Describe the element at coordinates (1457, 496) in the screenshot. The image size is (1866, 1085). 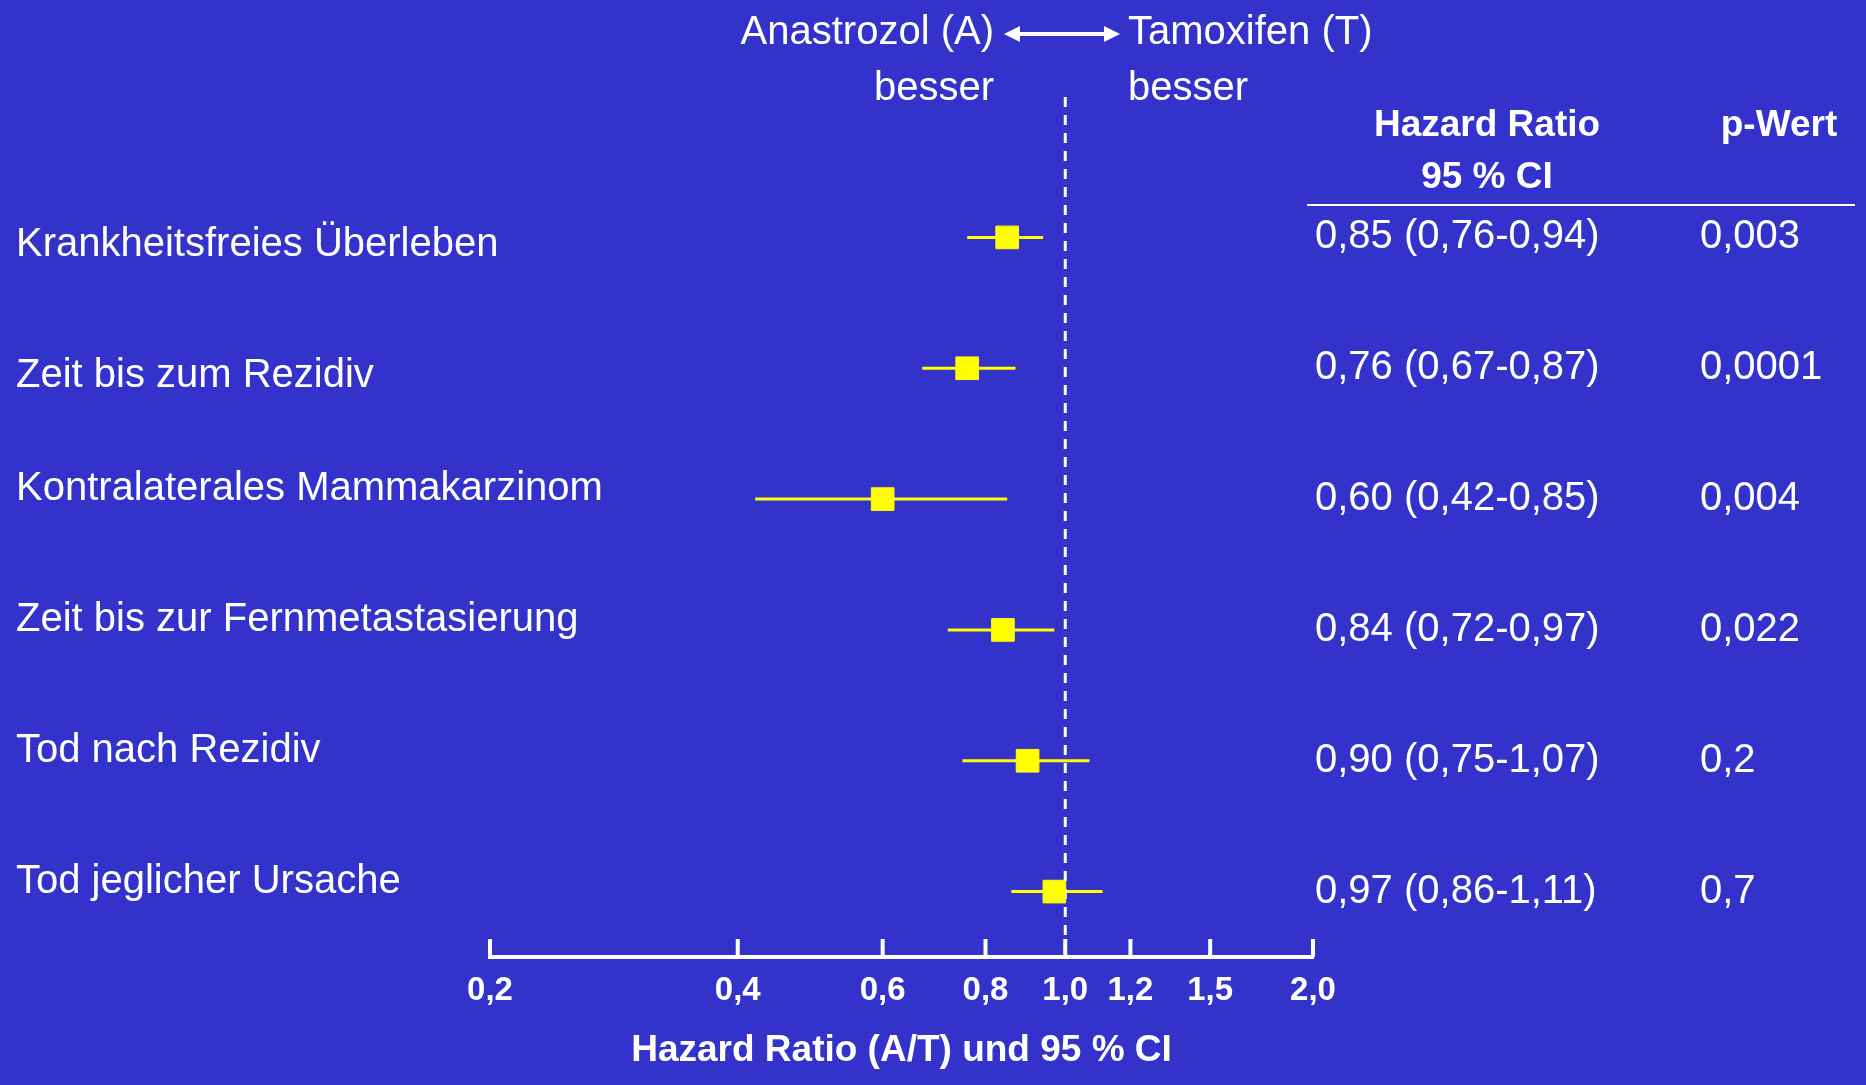
I see `data-label: 0,60 (0,42-0,85)` at that location.